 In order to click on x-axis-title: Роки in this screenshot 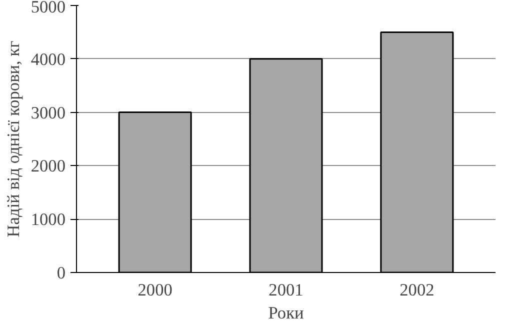, I will do `click(286, 313)`.